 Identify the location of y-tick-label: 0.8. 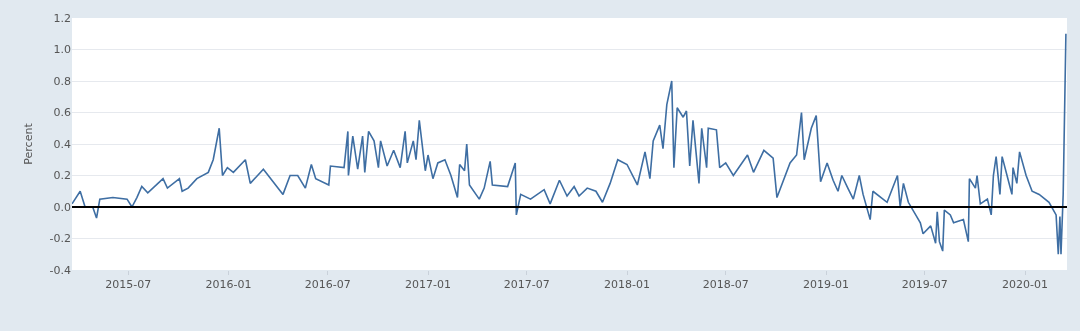
(62, 81).